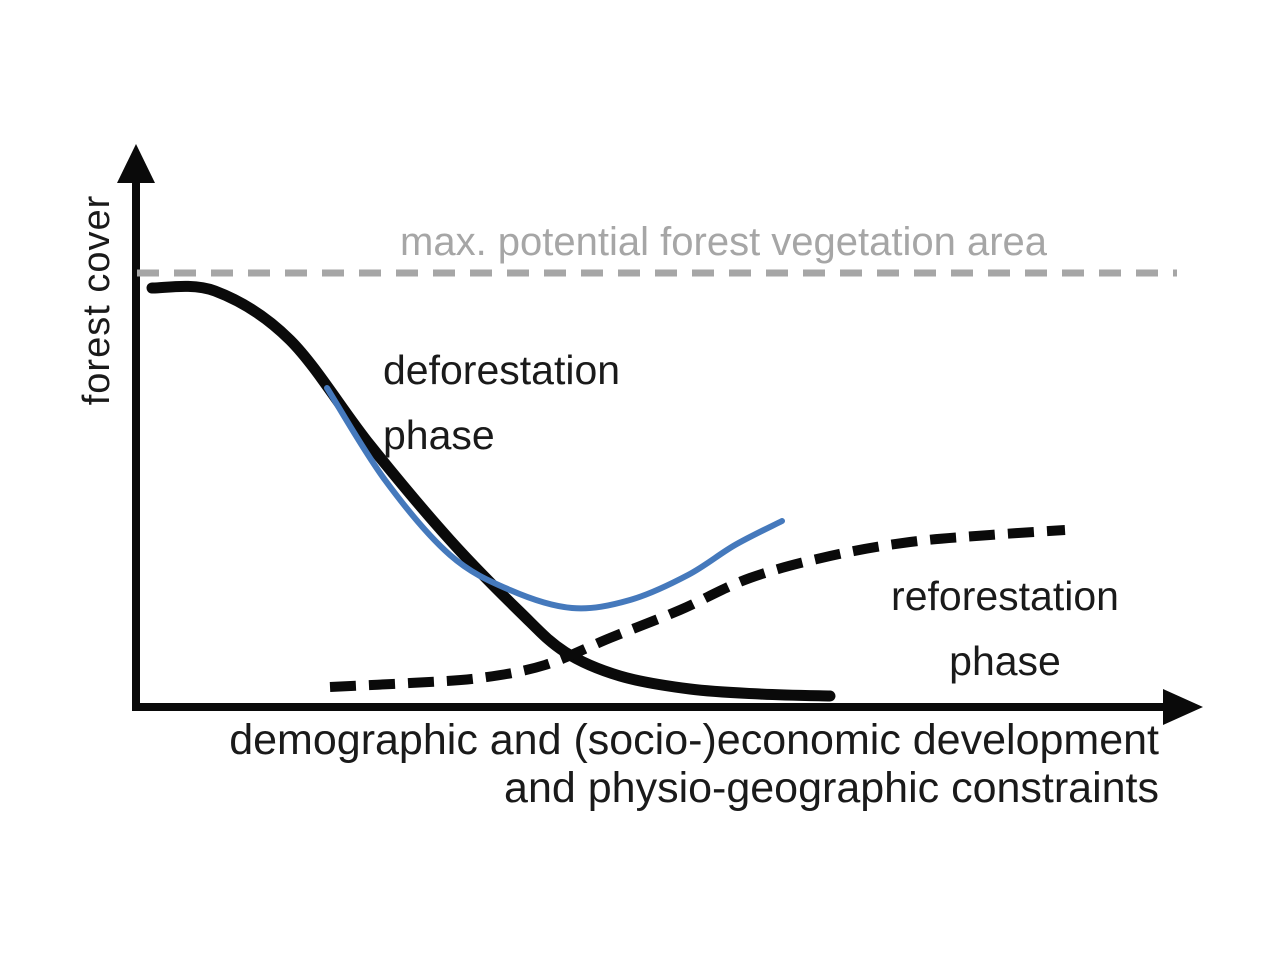 The height and width of the screenshot is (960, 1280). Describe the element at coordinates (136, 163) in the screenshot. I see `y-axis-arrowhead` at that location.